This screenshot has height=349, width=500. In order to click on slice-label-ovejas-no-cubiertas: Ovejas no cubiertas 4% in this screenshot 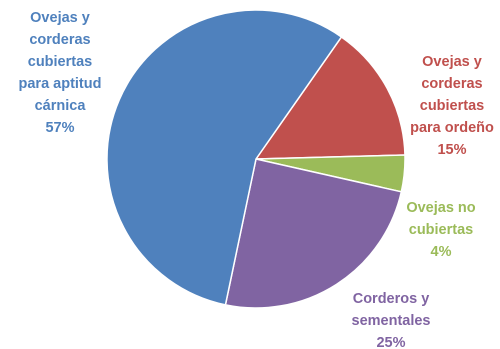, I will do `click(440, 230)`.